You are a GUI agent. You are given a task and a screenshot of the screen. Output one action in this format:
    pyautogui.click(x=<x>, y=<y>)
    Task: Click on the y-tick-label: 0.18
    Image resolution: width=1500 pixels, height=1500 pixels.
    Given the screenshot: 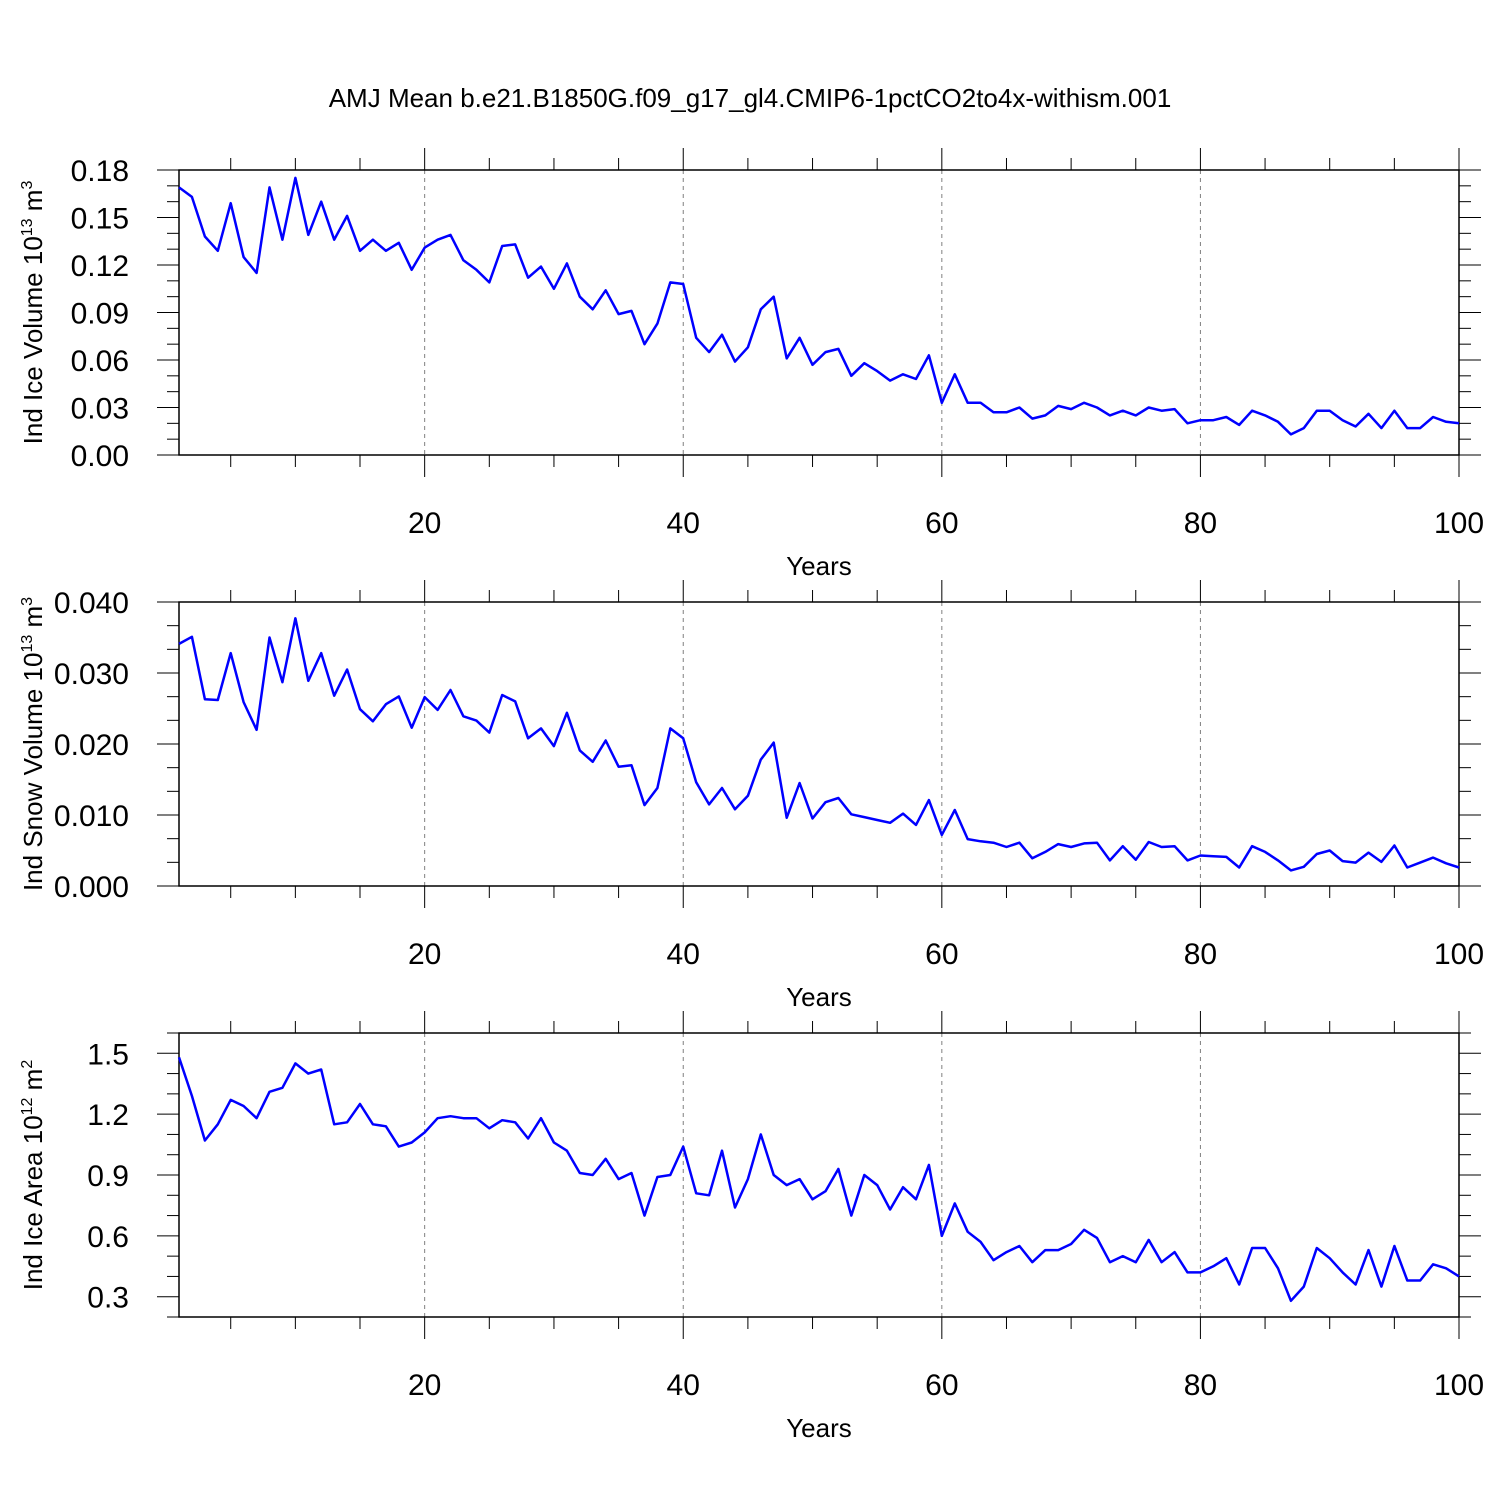 What is the action you would take?
    pyautogui.click(x=100, y=171)
    